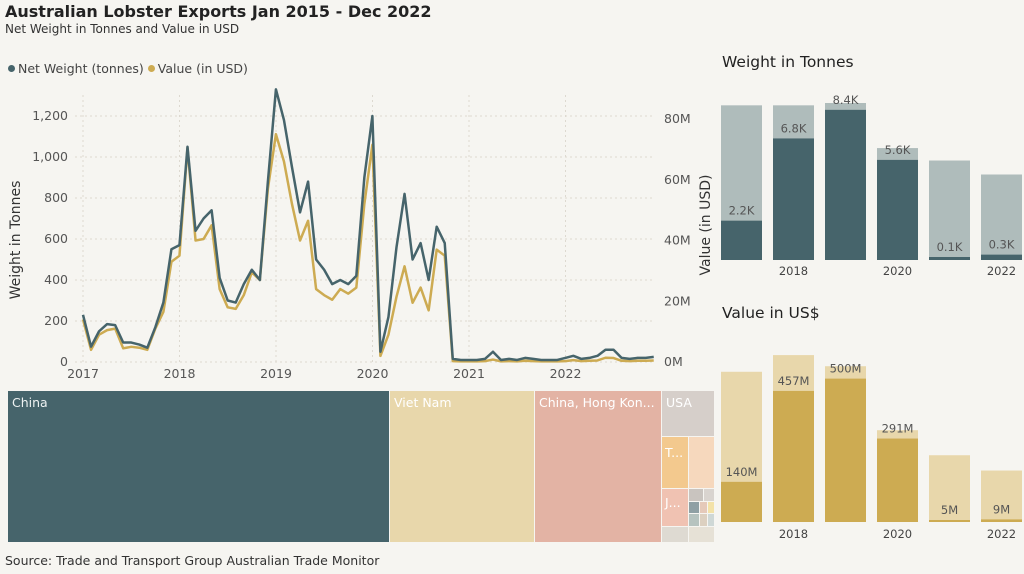  Describe the element at coordinates (793, 271) in the screenshot. I see `weight-x-tick: 2018` at that location.